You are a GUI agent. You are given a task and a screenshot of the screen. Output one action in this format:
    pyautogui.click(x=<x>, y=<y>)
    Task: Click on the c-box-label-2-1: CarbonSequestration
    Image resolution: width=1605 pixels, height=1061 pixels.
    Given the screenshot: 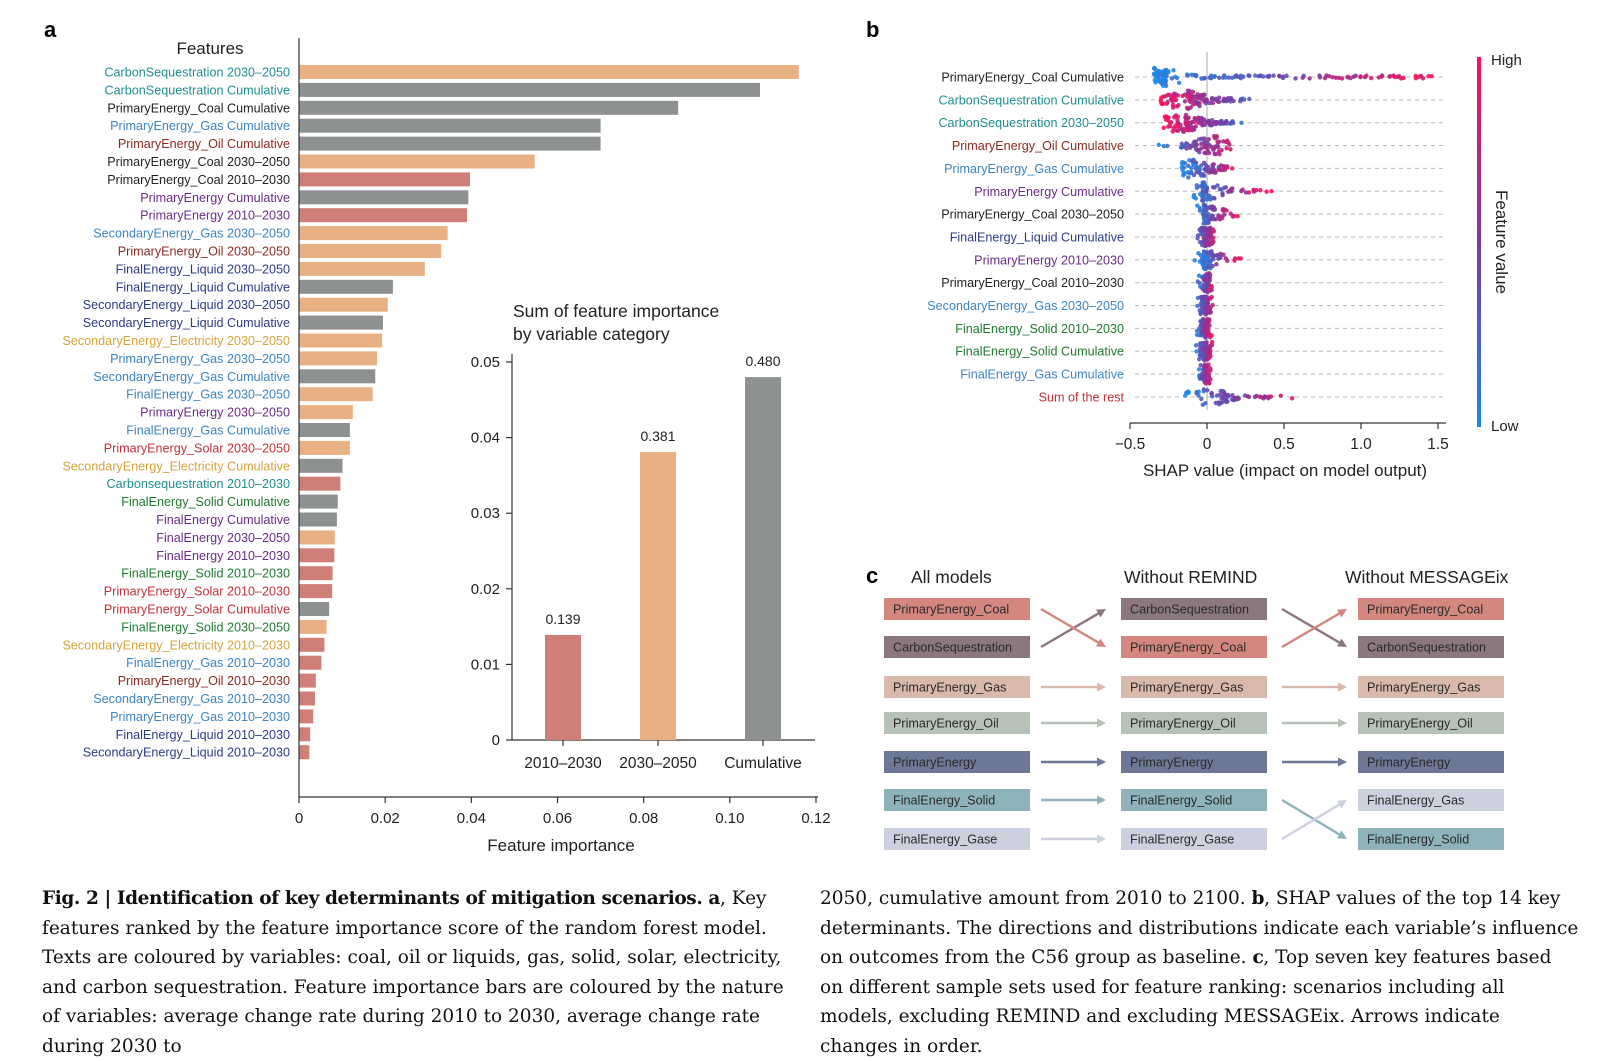 What is the action you would take?
    pyautogui.click(x=1426, y=648)
    